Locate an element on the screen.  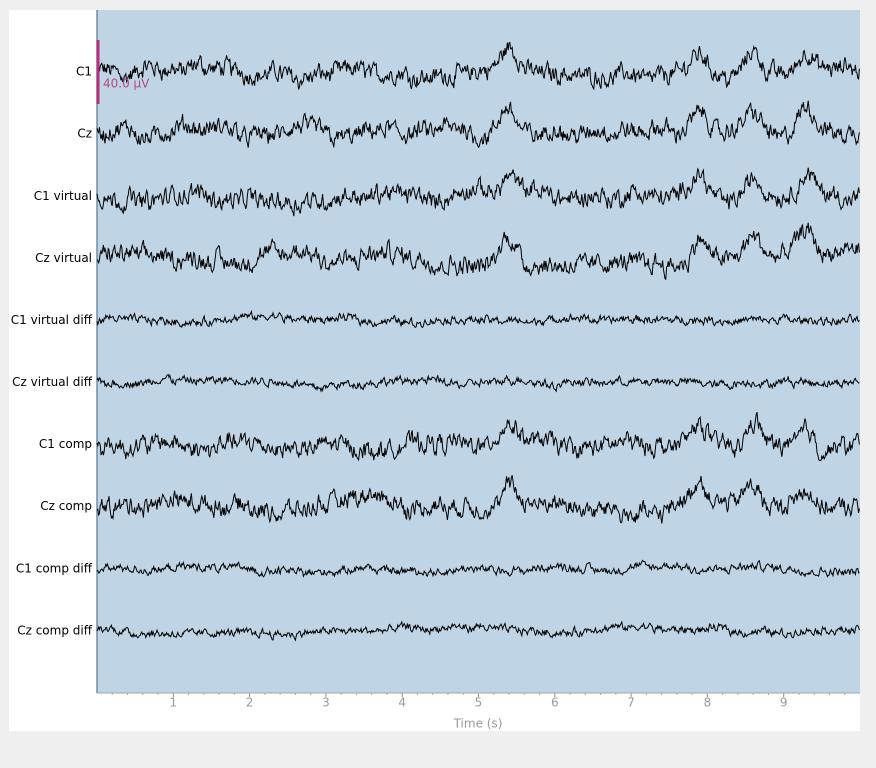
channel-label: C1 comp is located at coordinates (65, 444).